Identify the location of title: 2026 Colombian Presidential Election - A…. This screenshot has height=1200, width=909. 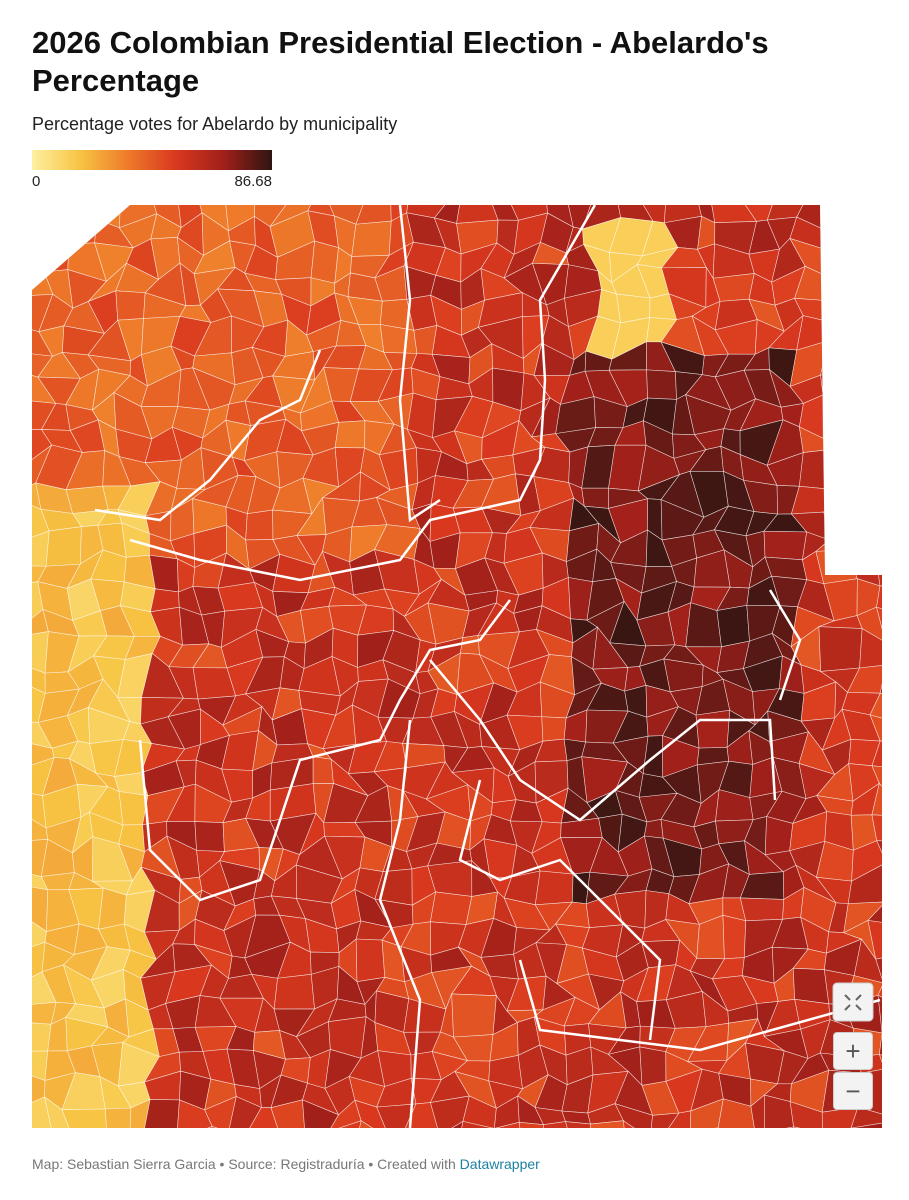
(400, 61).